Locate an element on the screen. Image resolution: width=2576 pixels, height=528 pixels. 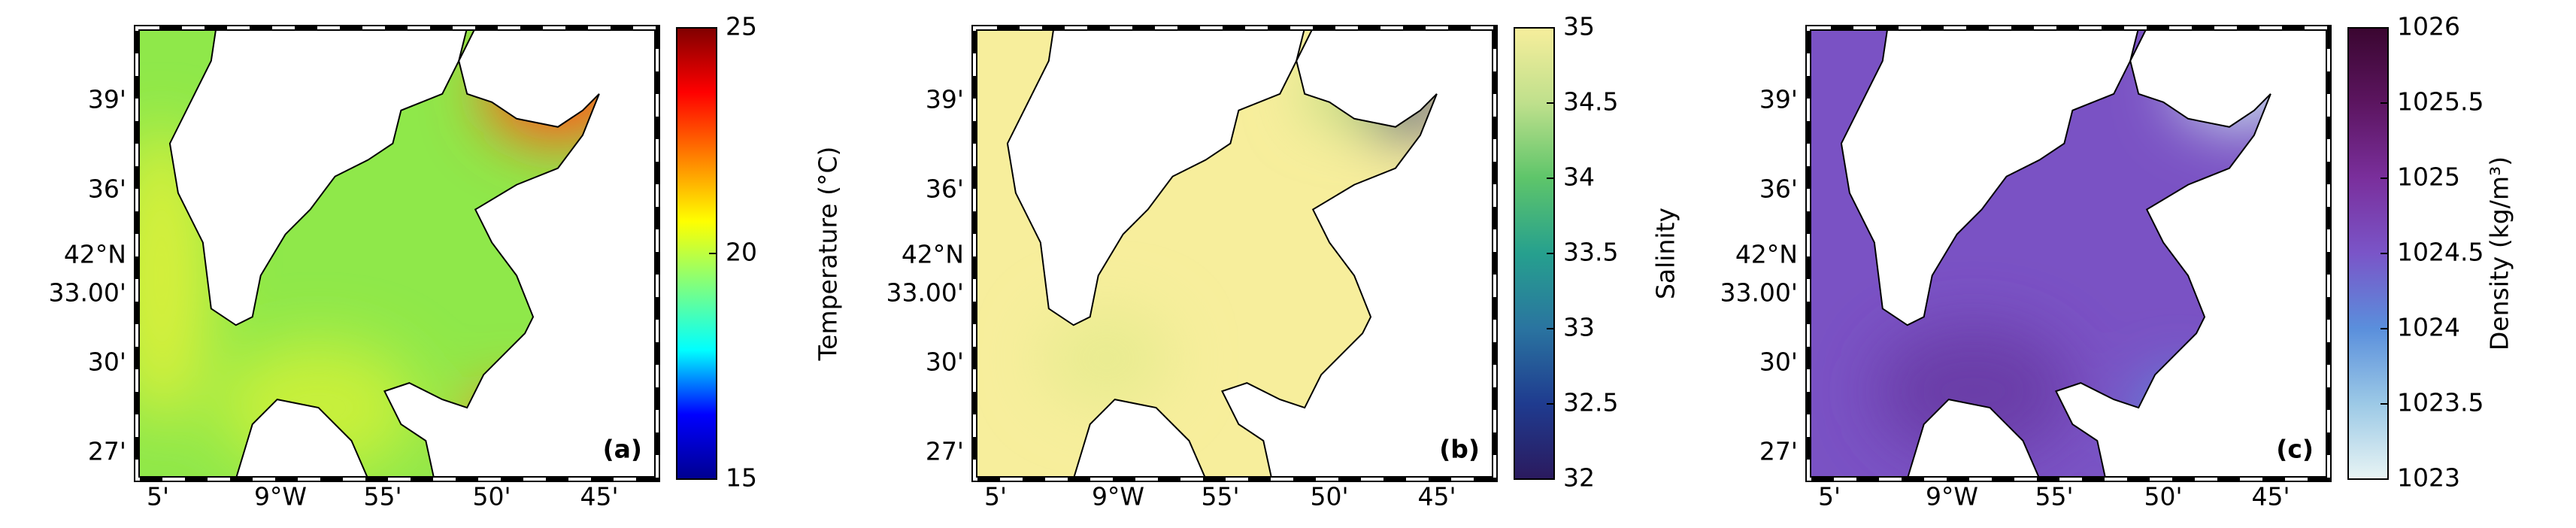
cb-tick-label: 1023 is located at coordinates (2428, 478).